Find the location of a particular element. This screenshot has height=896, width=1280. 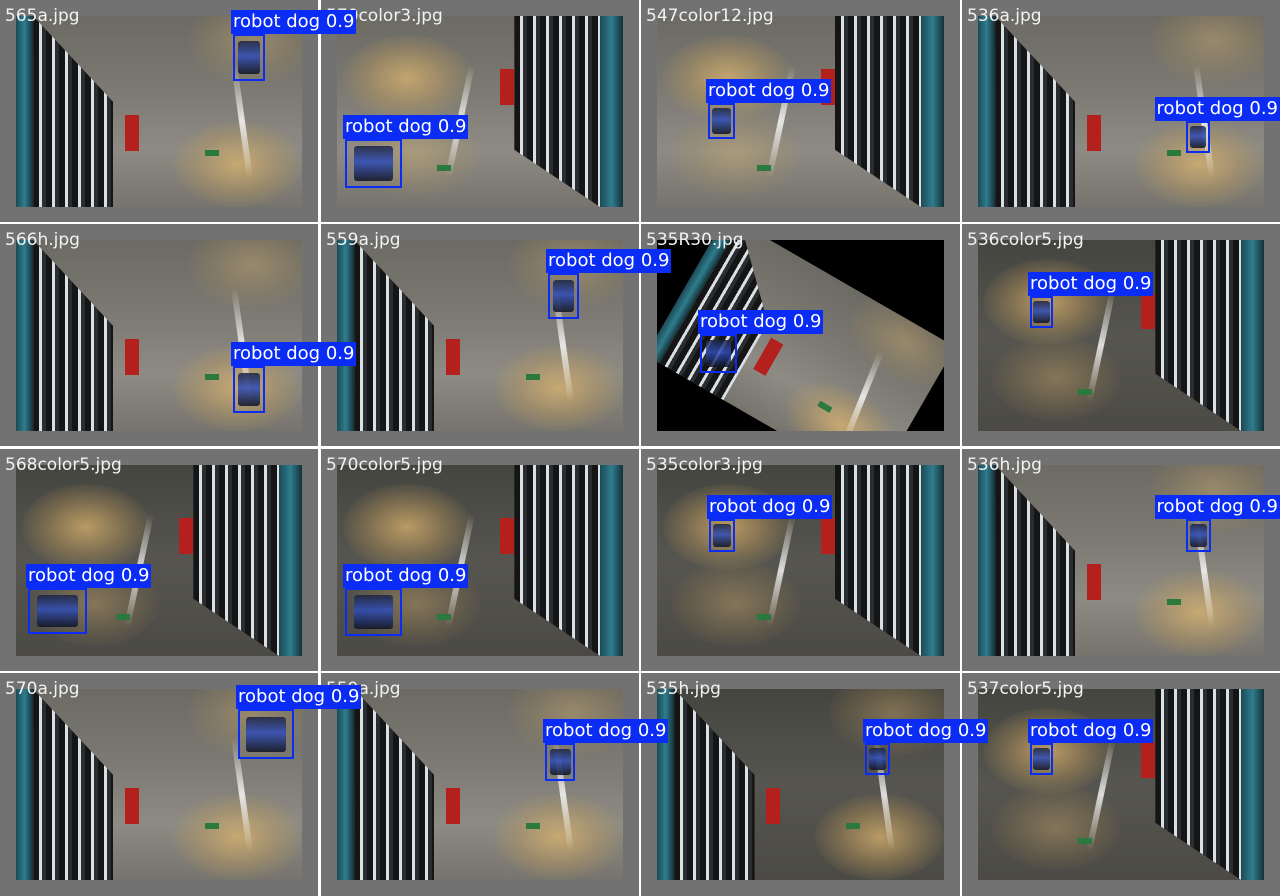

image-filename: 566h.jpg is located at coordinates (42, 240).